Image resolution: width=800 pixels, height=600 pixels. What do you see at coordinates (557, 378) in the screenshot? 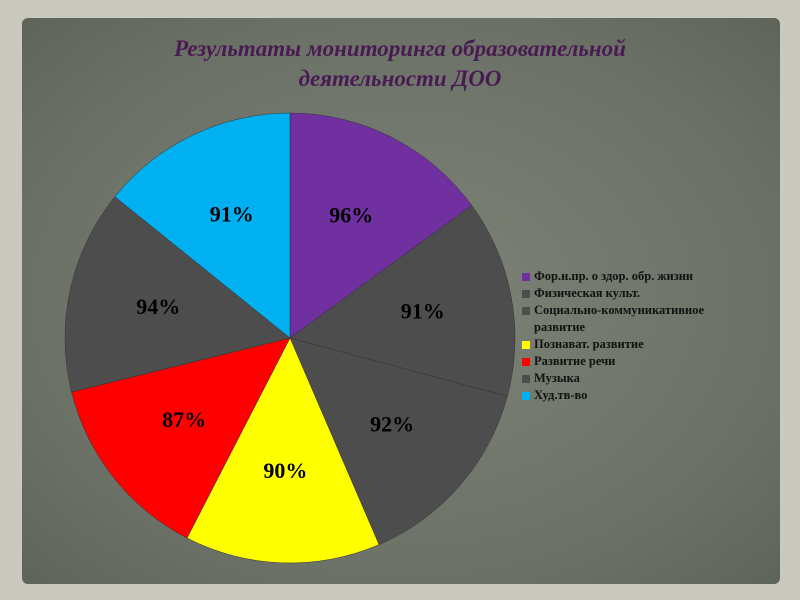
I see `legend-label: Музыка` at bounding box center [557, 378].